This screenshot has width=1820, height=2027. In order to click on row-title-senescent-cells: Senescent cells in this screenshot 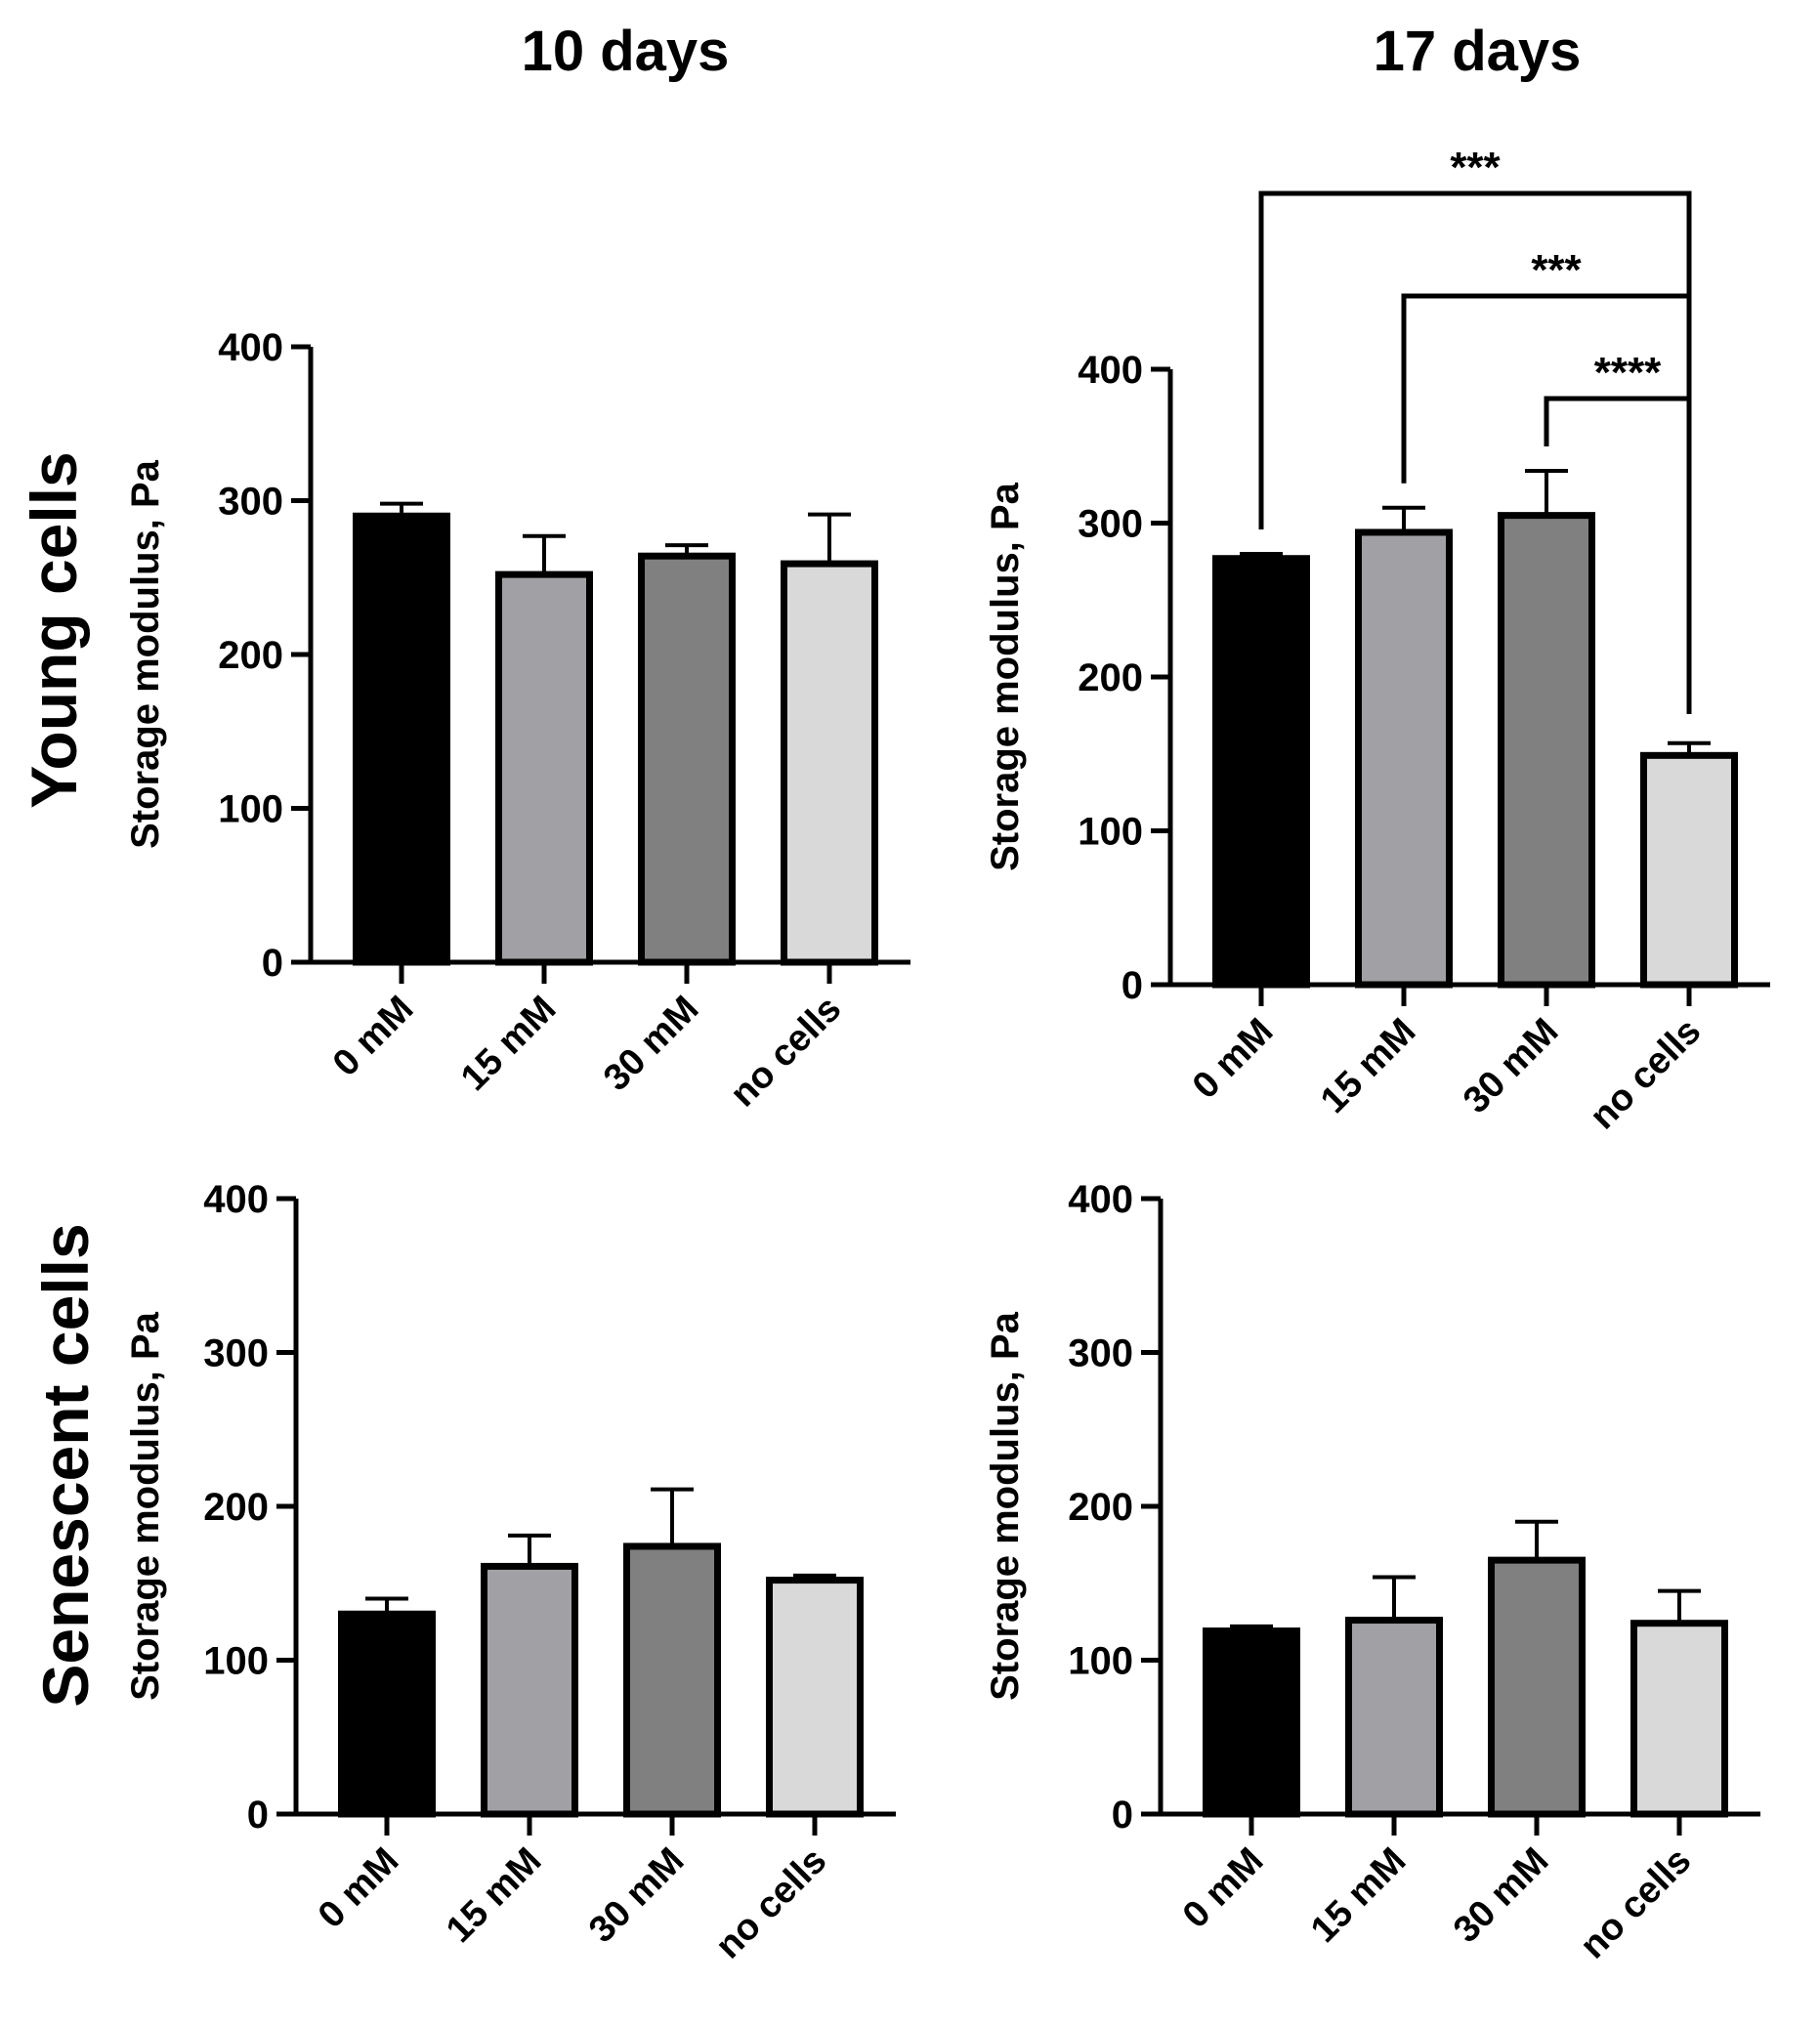, I will do `click(65, 1465)`.